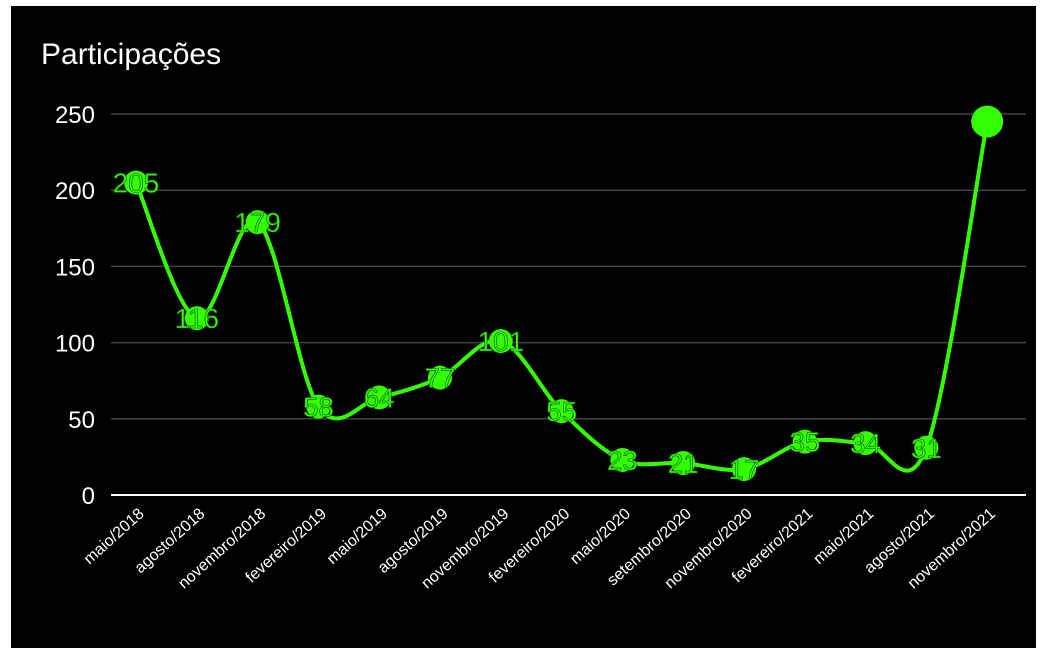 The image size is (1043, 653). I want to click on data-label: 17, so click(743, 469).